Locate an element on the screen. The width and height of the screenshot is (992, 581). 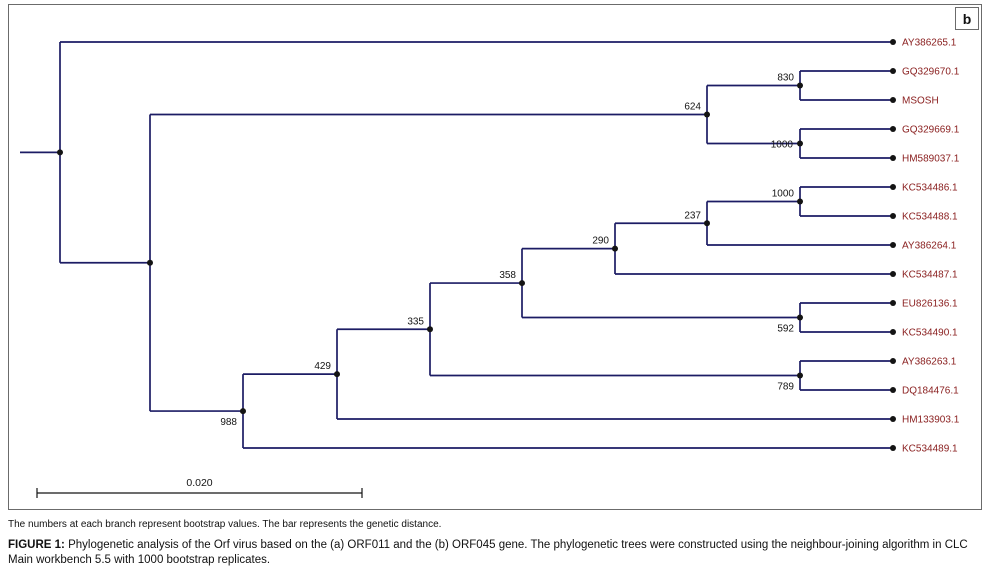
bootstrap-value: 592 is located at coordinates (785, 329).